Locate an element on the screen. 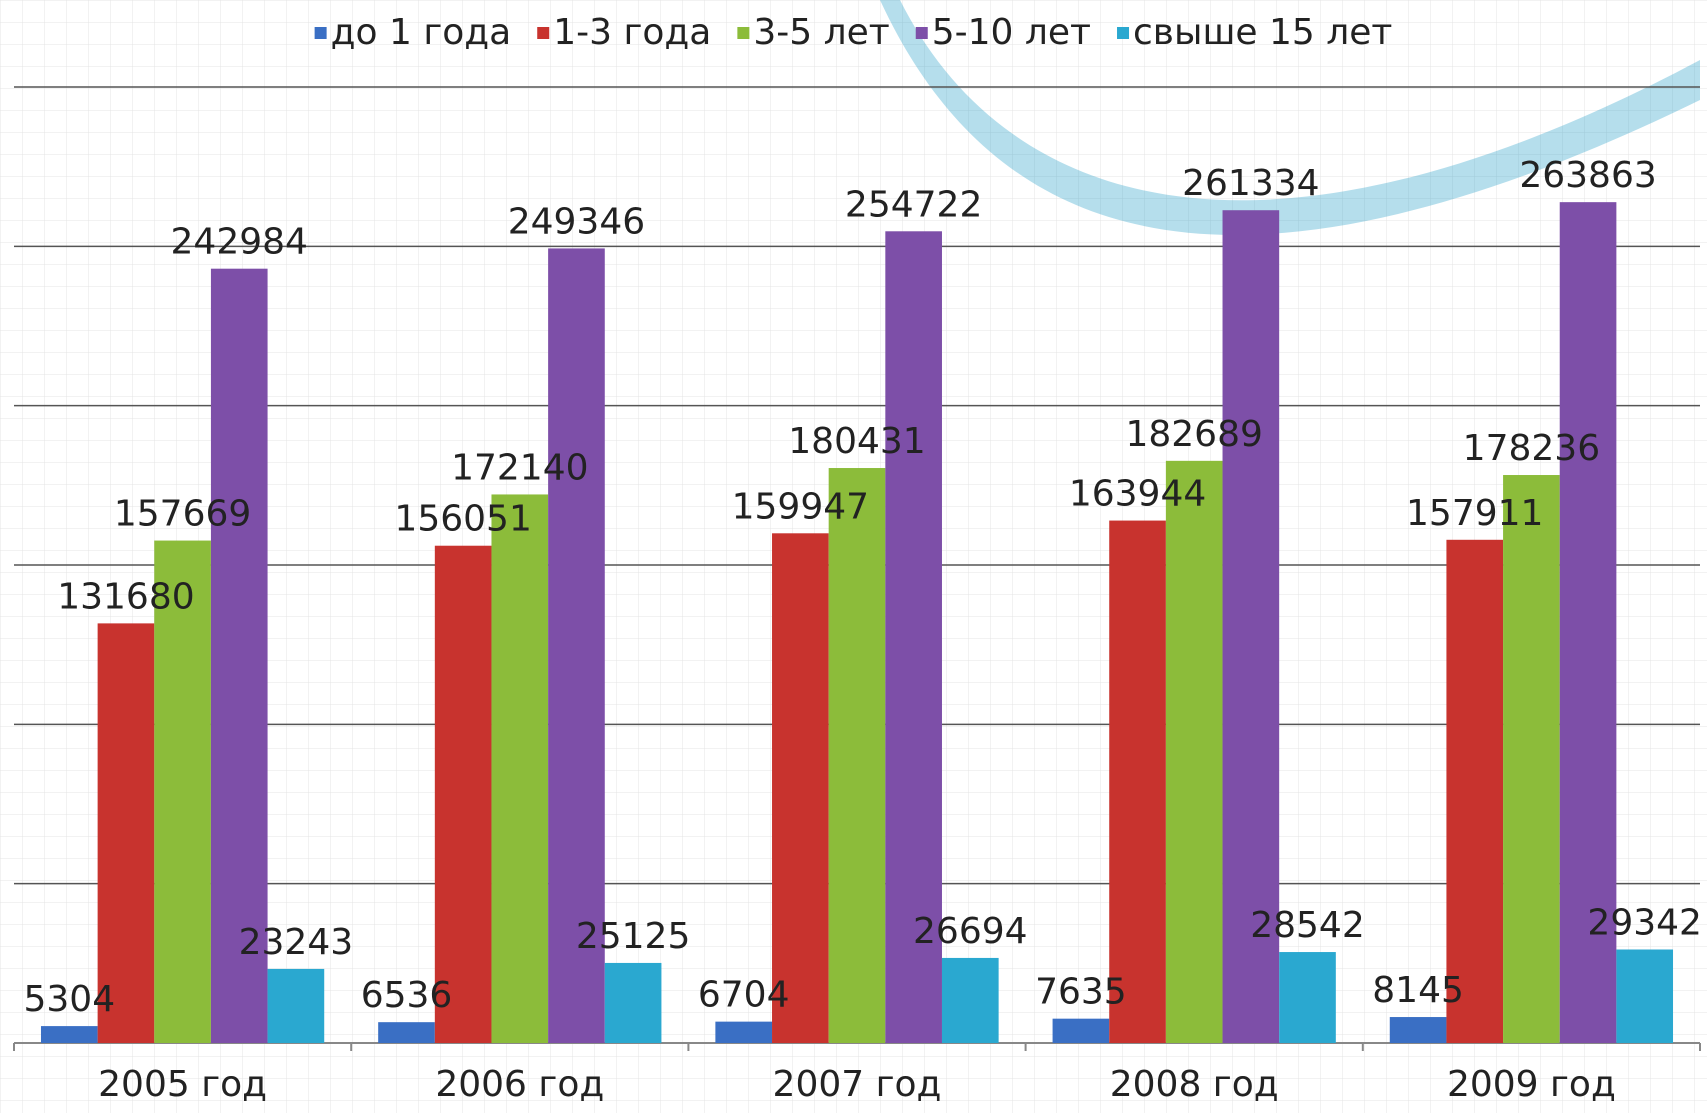 Image resolution: width=1707 pixels, height=1113 pixels. data-label: 157911 is located at coordinates (1474, 513).